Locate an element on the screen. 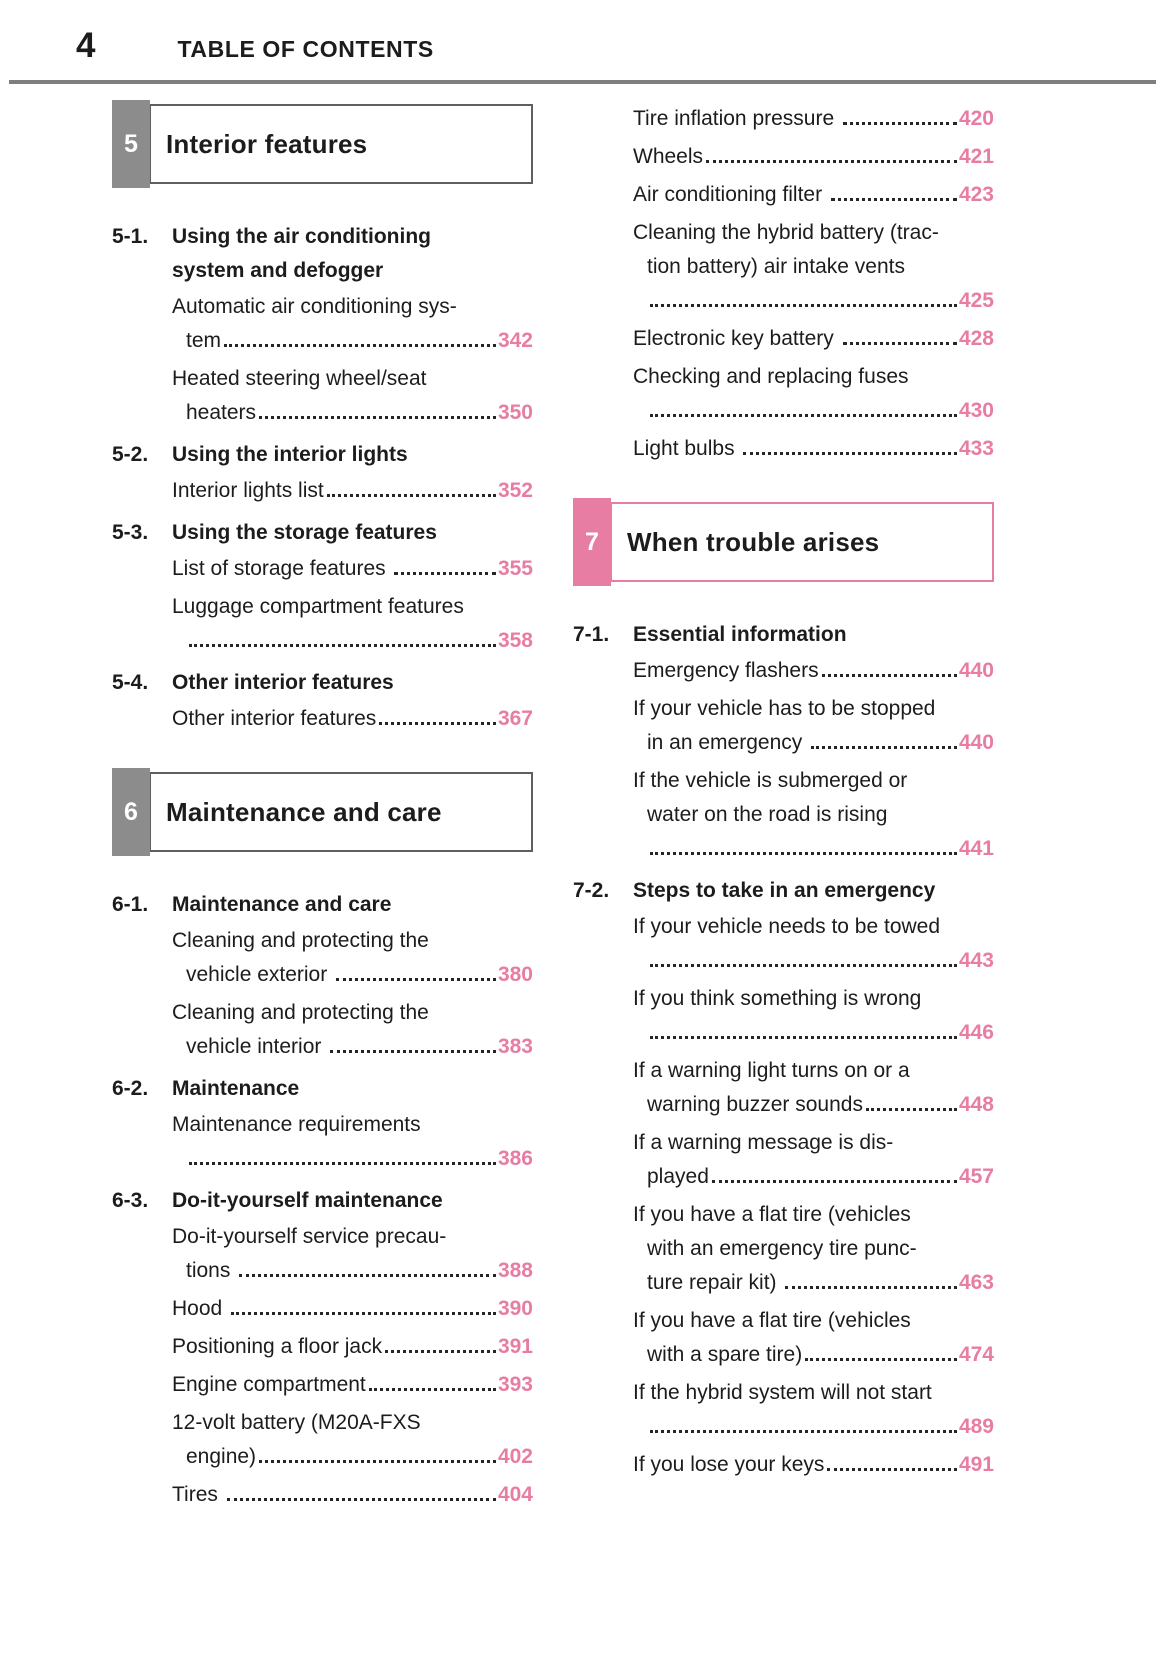  toc-entry-line: Heated steering wheel/seat is located at coordinates (299, 378).